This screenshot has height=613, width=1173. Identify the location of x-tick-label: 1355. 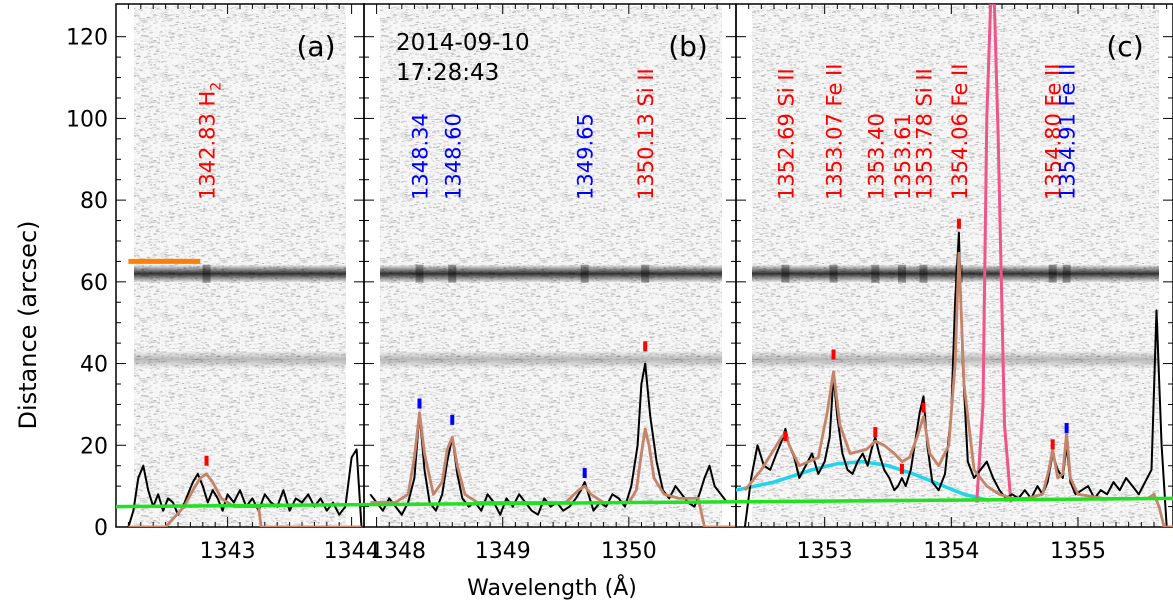
(1078, 551).